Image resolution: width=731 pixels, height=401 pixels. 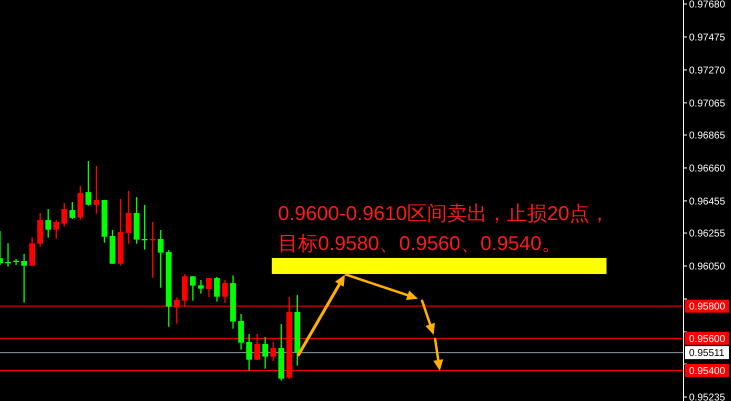 What do you see at coordinates (707, 202) in the screenshot?
I see `y-tick-label: 0.96455` at bounding box center [707, 202].